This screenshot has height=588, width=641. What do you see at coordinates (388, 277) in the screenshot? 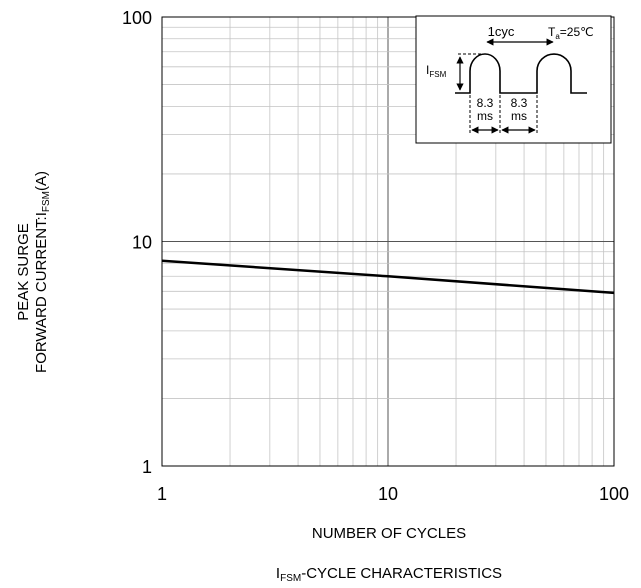
I see `series-line` at bounding box center [388, 277].